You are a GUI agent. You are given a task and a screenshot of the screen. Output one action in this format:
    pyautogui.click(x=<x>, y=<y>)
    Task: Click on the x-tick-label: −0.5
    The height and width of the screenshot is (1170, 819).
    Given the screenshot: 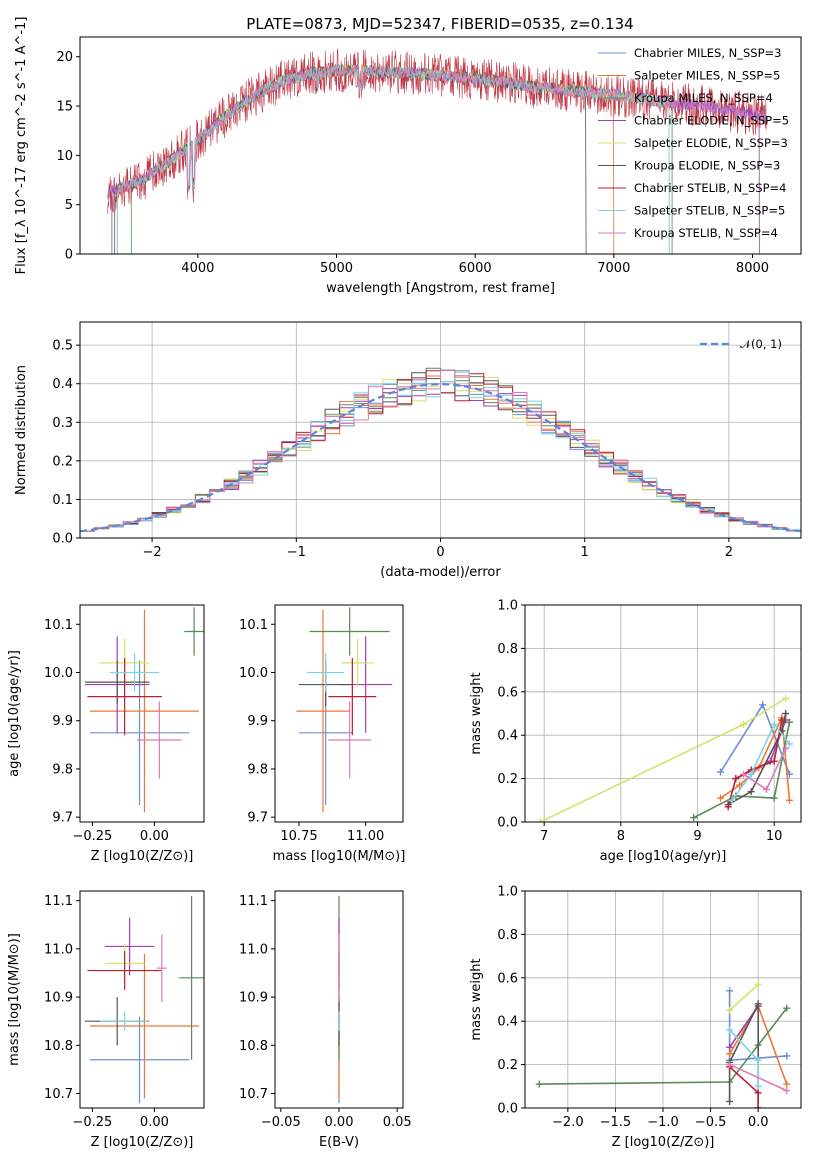 What is the action you would take?
    pyautogui.click(x=711, y=1122)
    